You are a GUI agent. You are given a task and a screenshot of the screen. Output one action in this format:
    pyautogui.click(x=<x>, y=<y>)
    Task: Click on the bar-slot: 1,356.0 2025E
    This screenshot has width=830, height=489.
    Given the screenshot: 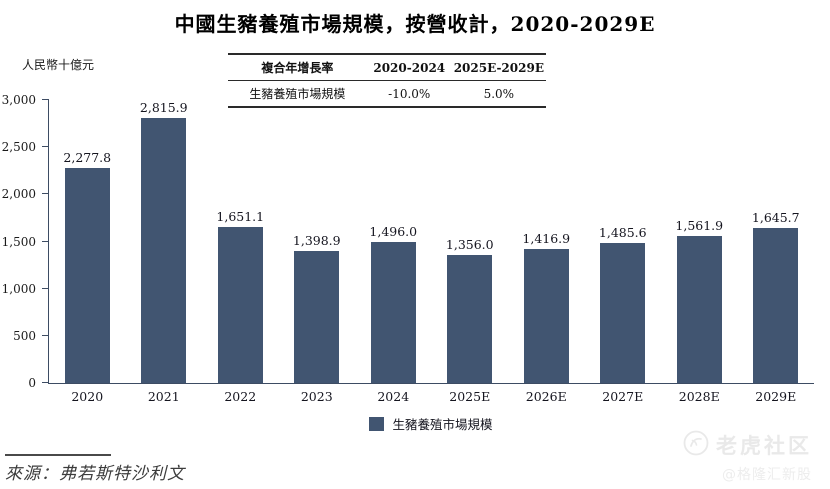 What is the action you would take?
    pyautogui.click(x=470, y=252)
    